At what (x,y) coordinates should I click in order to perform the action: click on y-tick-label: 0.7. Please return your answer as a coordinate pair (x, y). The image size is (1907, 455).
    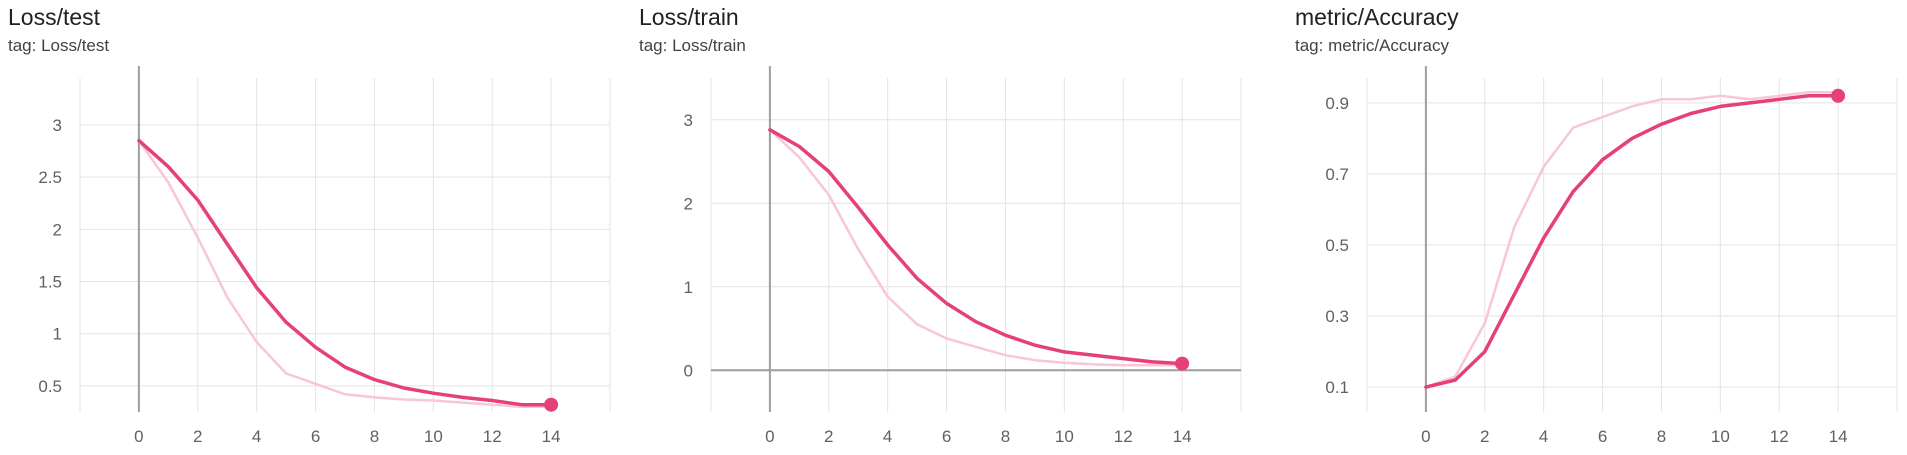
    Looking at the image, I should click on (1337, 174).